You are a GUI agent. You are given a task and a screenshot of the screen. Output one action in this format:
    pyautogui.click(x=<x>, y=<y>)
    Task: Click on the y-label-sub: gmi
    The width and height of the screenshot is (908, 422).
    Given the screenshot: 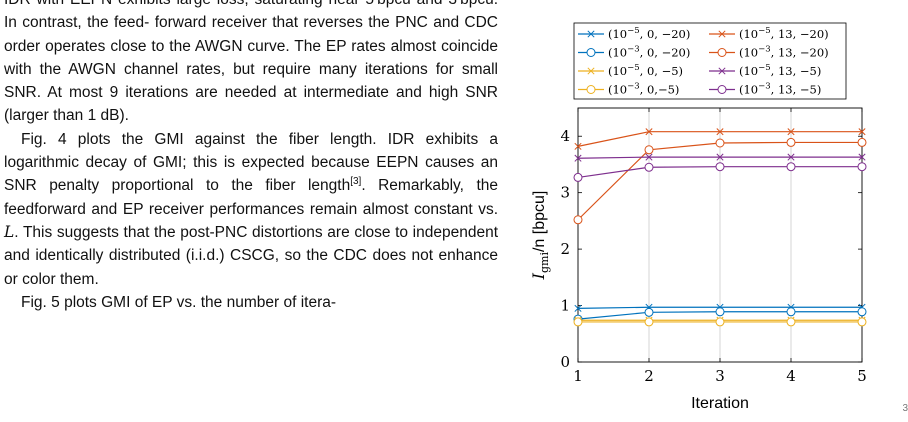 What is the action you would take?
    pyautogui.click(x=544, y=262)
    